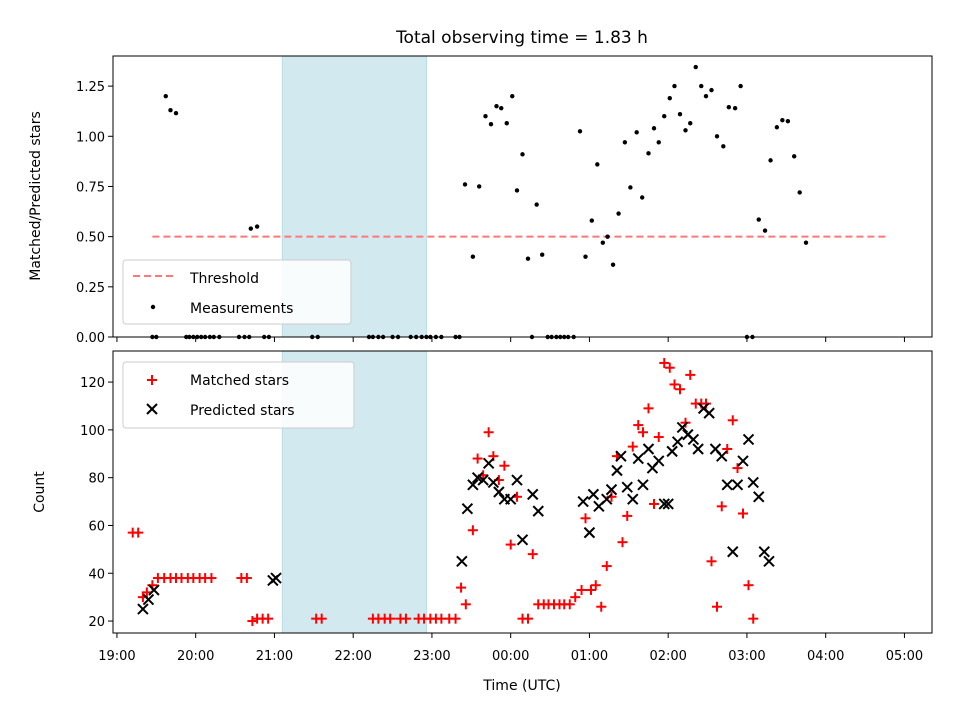  I want to click on top-y-tick-label: 1.25, so click(90, 87).